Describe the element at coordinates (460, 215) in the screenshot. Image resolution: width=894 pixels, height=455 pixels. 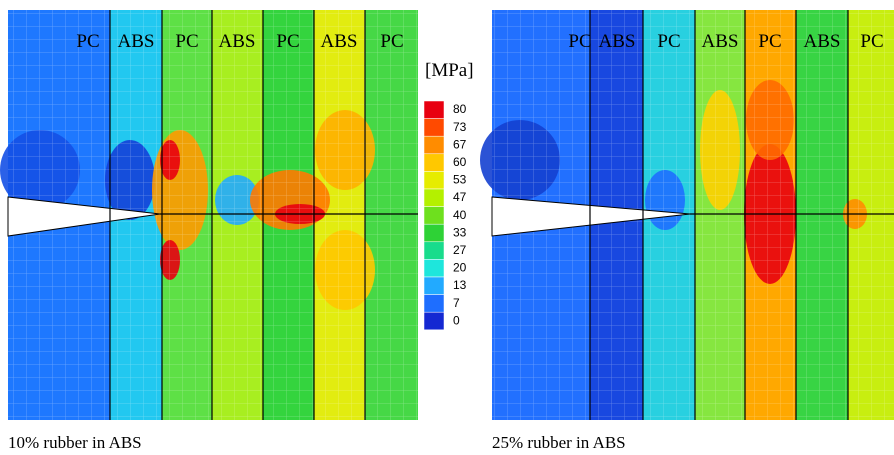
I see `colorbar-label: 40` at that location.